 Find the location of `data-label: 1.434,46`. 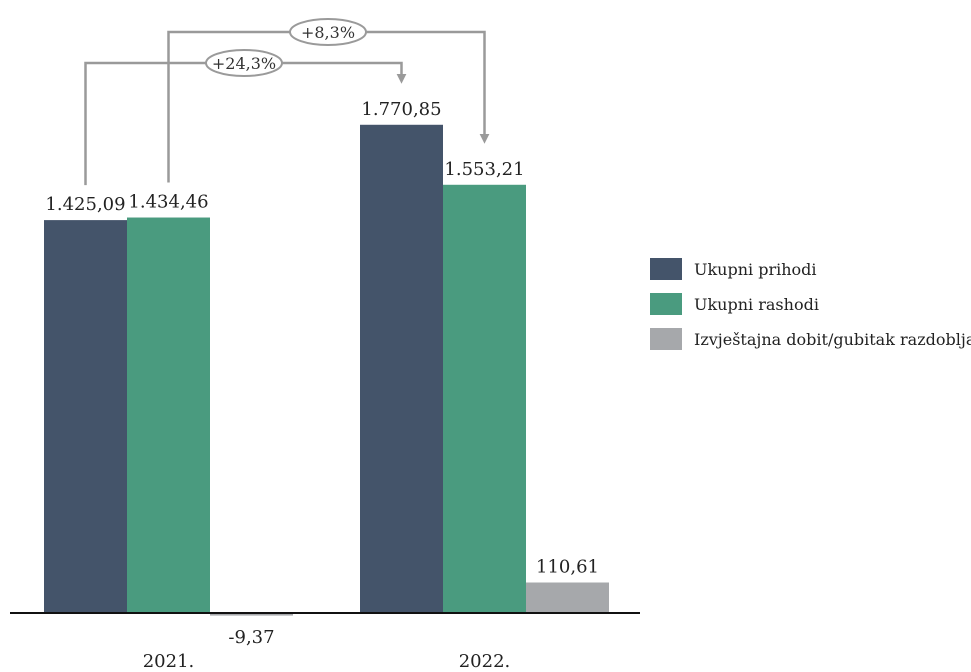

data-label: 1.434,46 is located at coordinates (168, 202).